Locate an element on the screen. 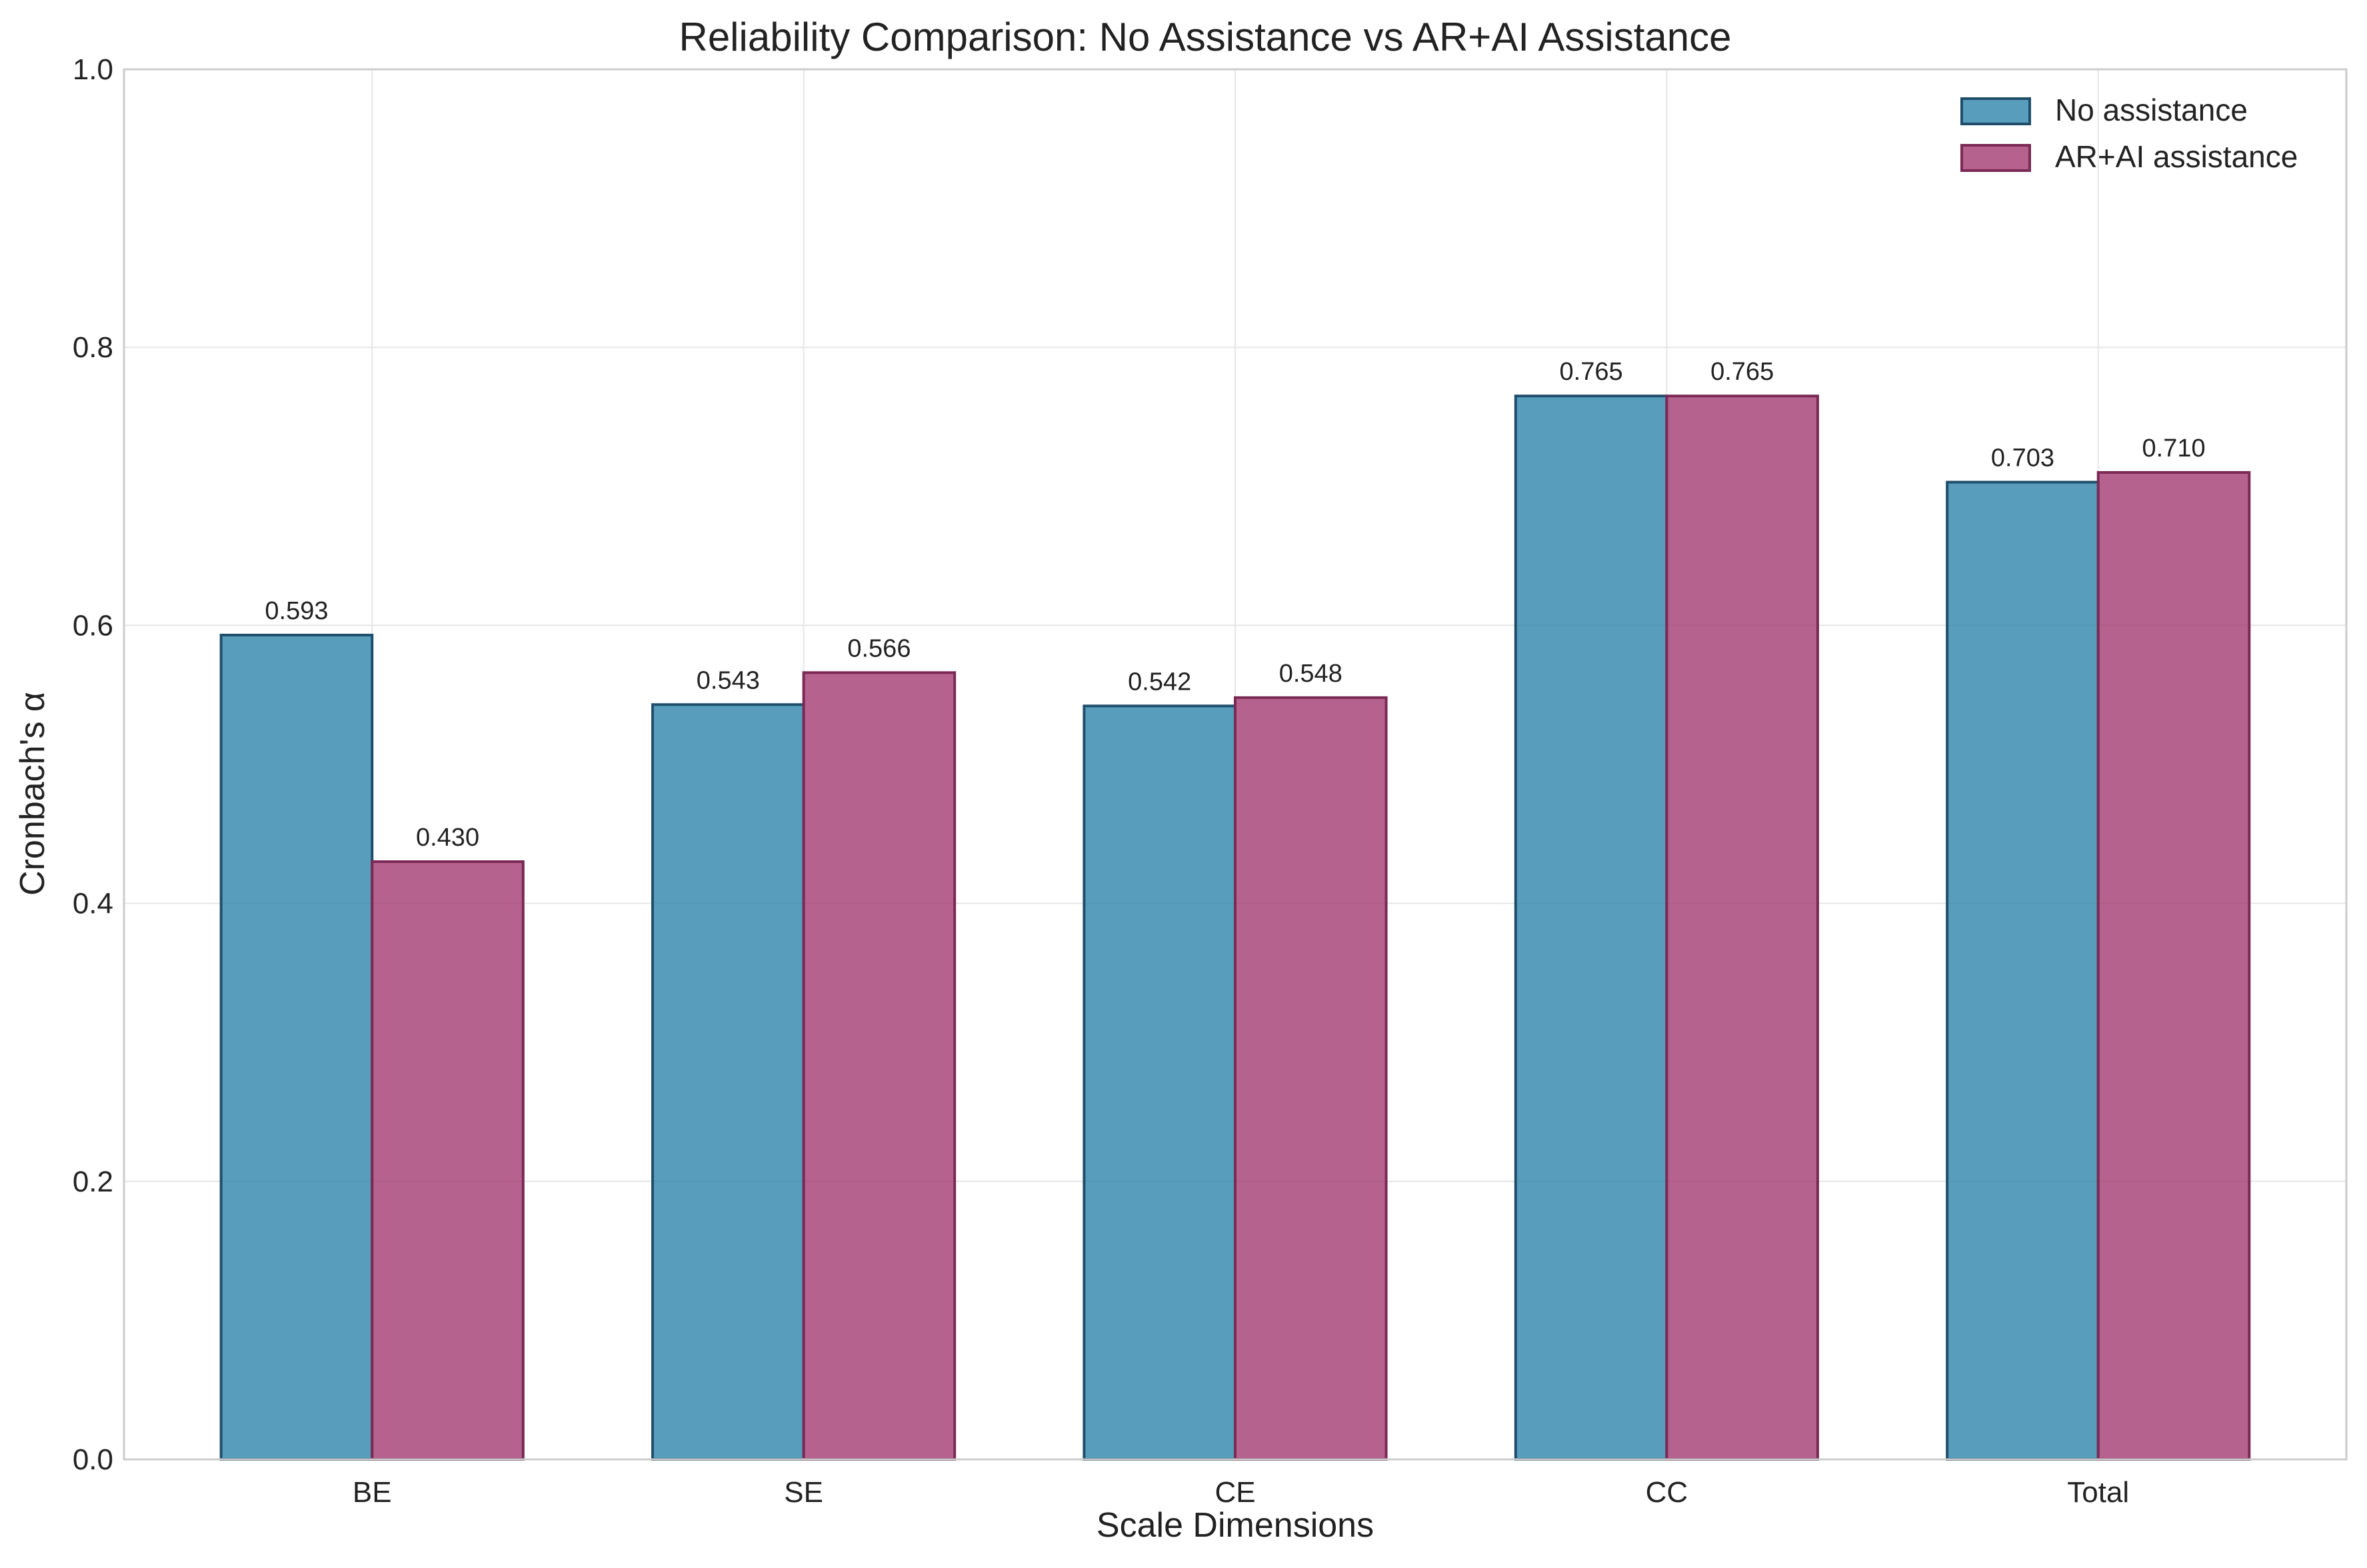  bar-no-assistance-cc is located at coordinates (1591, 927).